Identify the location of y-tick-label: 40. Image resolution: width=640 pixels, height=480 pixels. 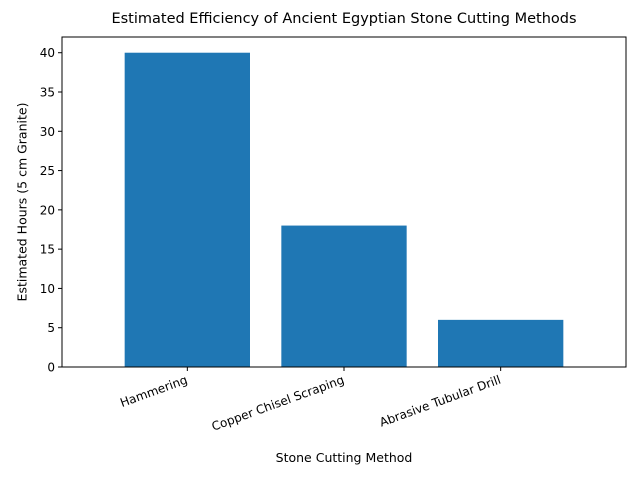
(47, 53).